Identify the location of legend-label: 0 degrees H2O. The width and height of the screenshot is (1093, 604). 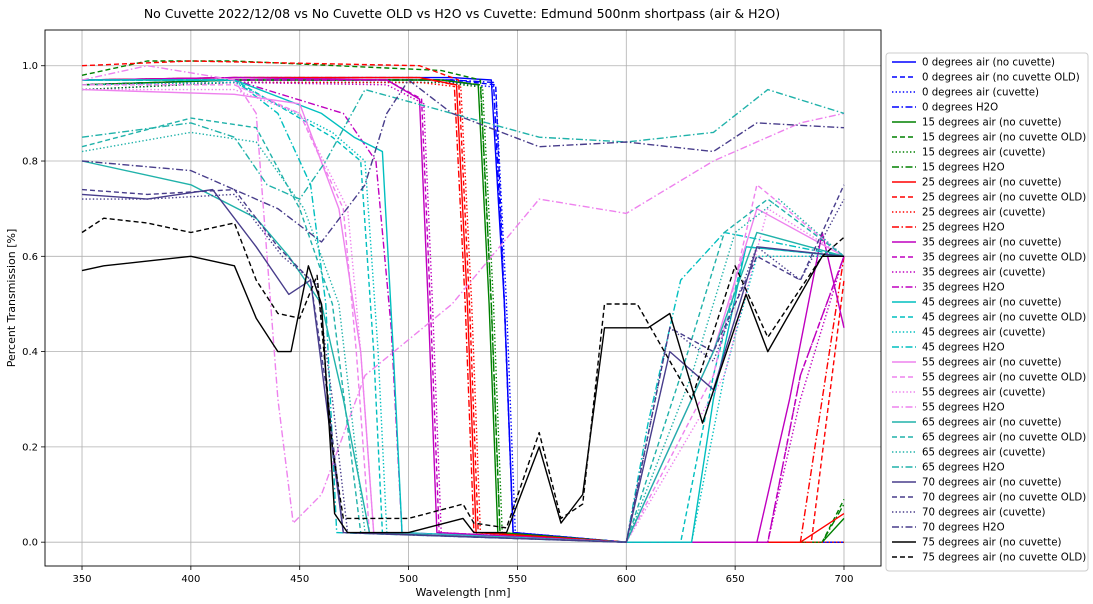
(960, 108).